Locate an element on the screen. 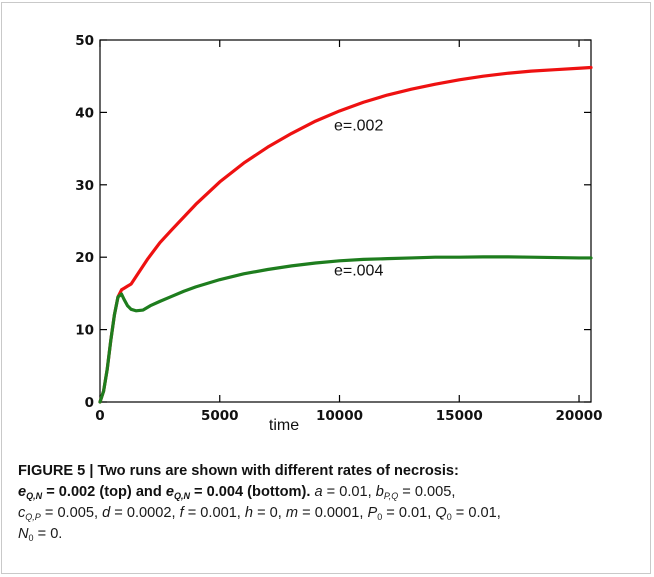 Image resolution: width=654 pixels, height=577 pixels. y-tick-label: 40 is located at coordinates (84, 113).